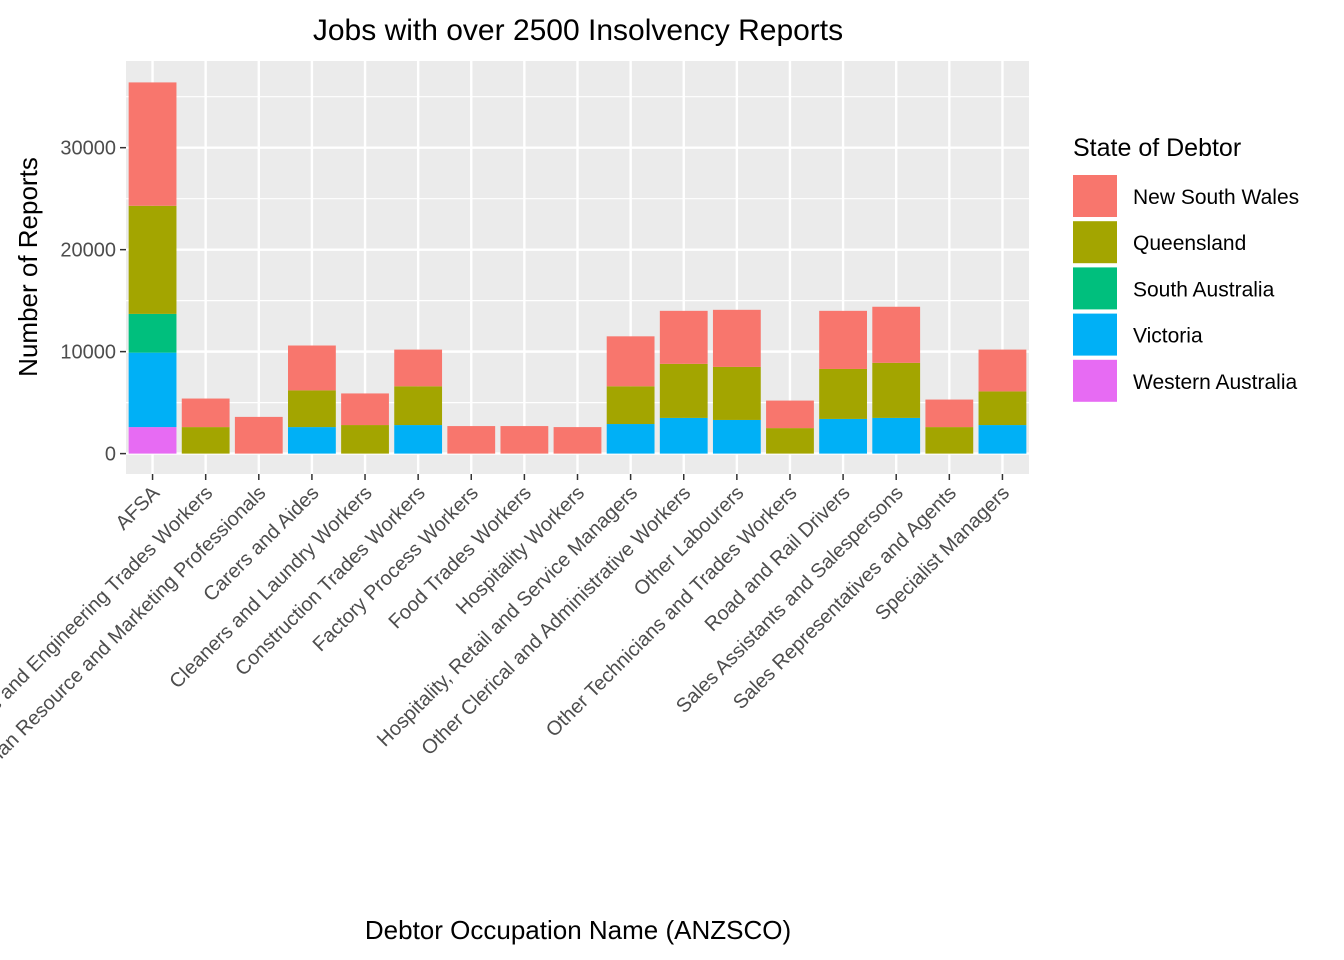 This screenshot has width=1344, height=960. Describe the element at coordinates (1215, 382) in the screenshot. I see `legend-label: Western Australia` at that location.